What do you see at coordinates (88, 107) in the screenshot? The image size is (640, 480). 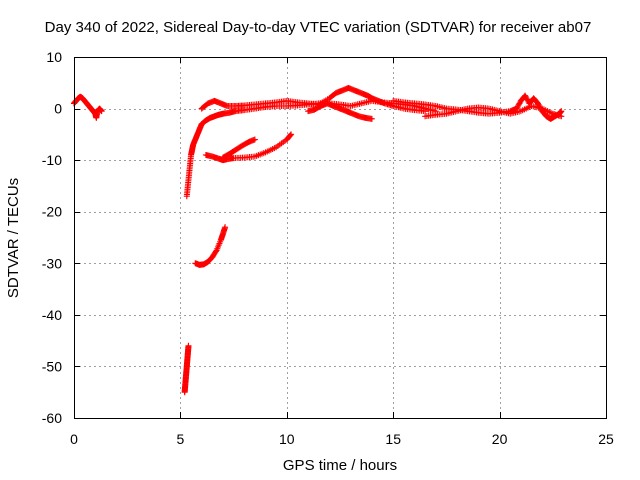 I see `series-arc-early` at bounding box center [88, 107].